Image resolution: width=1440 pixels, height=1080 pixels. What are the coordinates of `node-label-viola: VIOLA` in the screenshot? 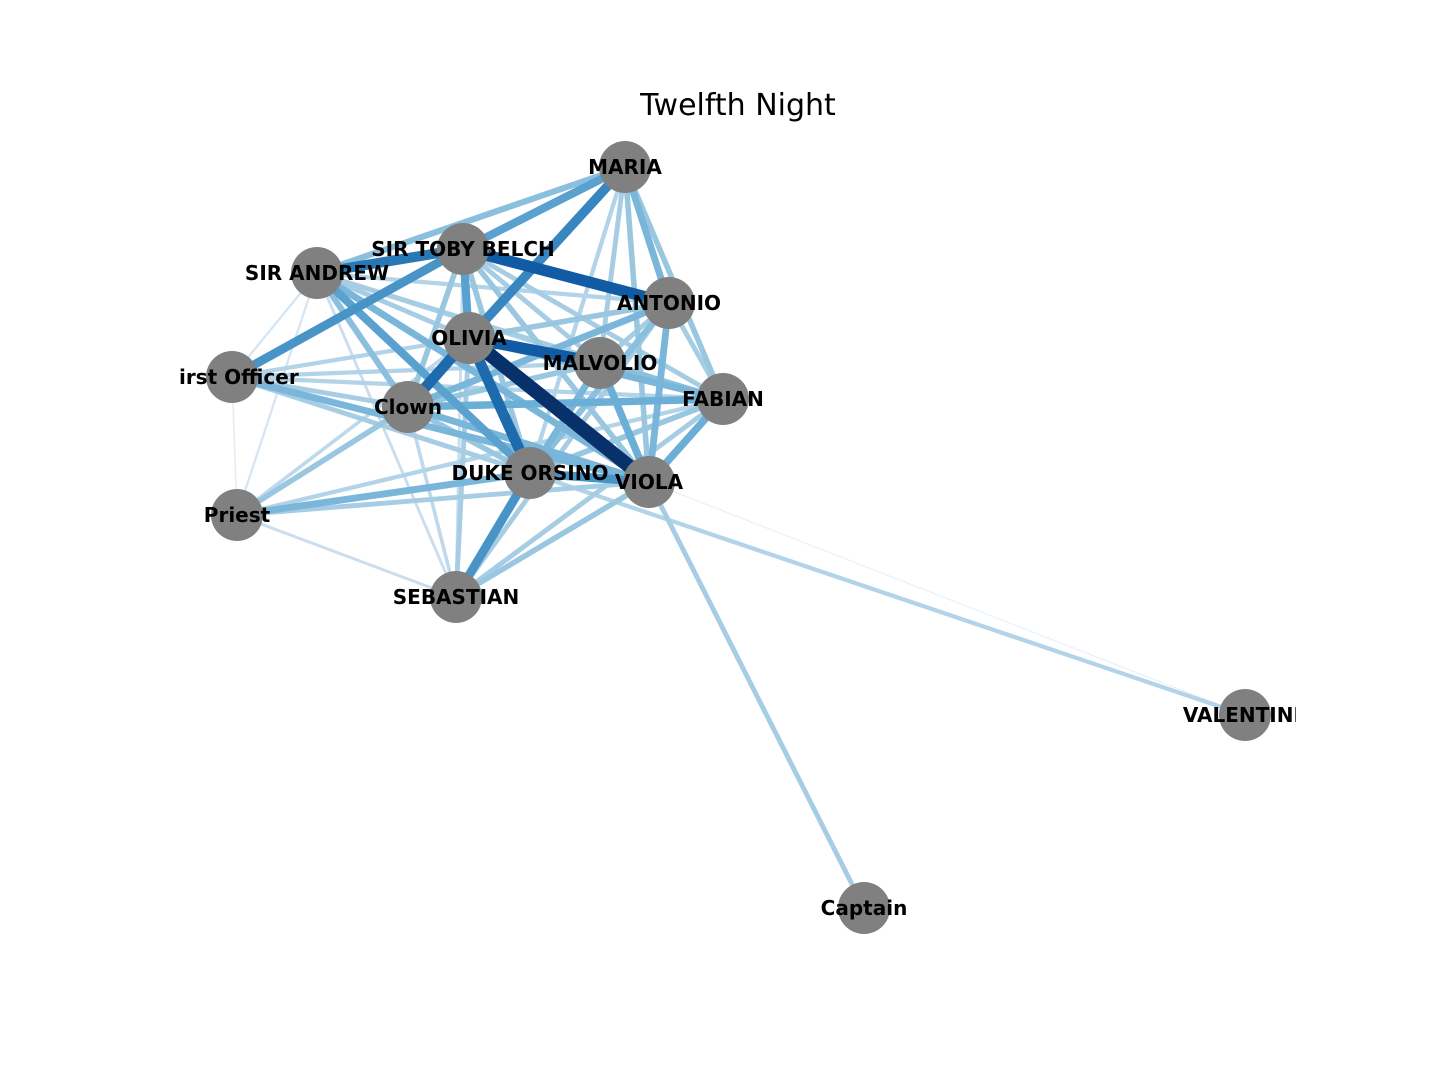 It's located at (649, 482).